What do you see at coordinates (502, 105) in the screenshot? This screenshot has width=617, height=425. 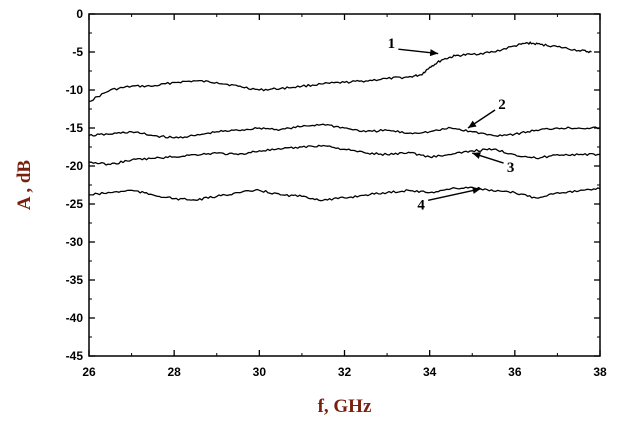 I see `series-label-2: 2` at bounding box center [502, 105].